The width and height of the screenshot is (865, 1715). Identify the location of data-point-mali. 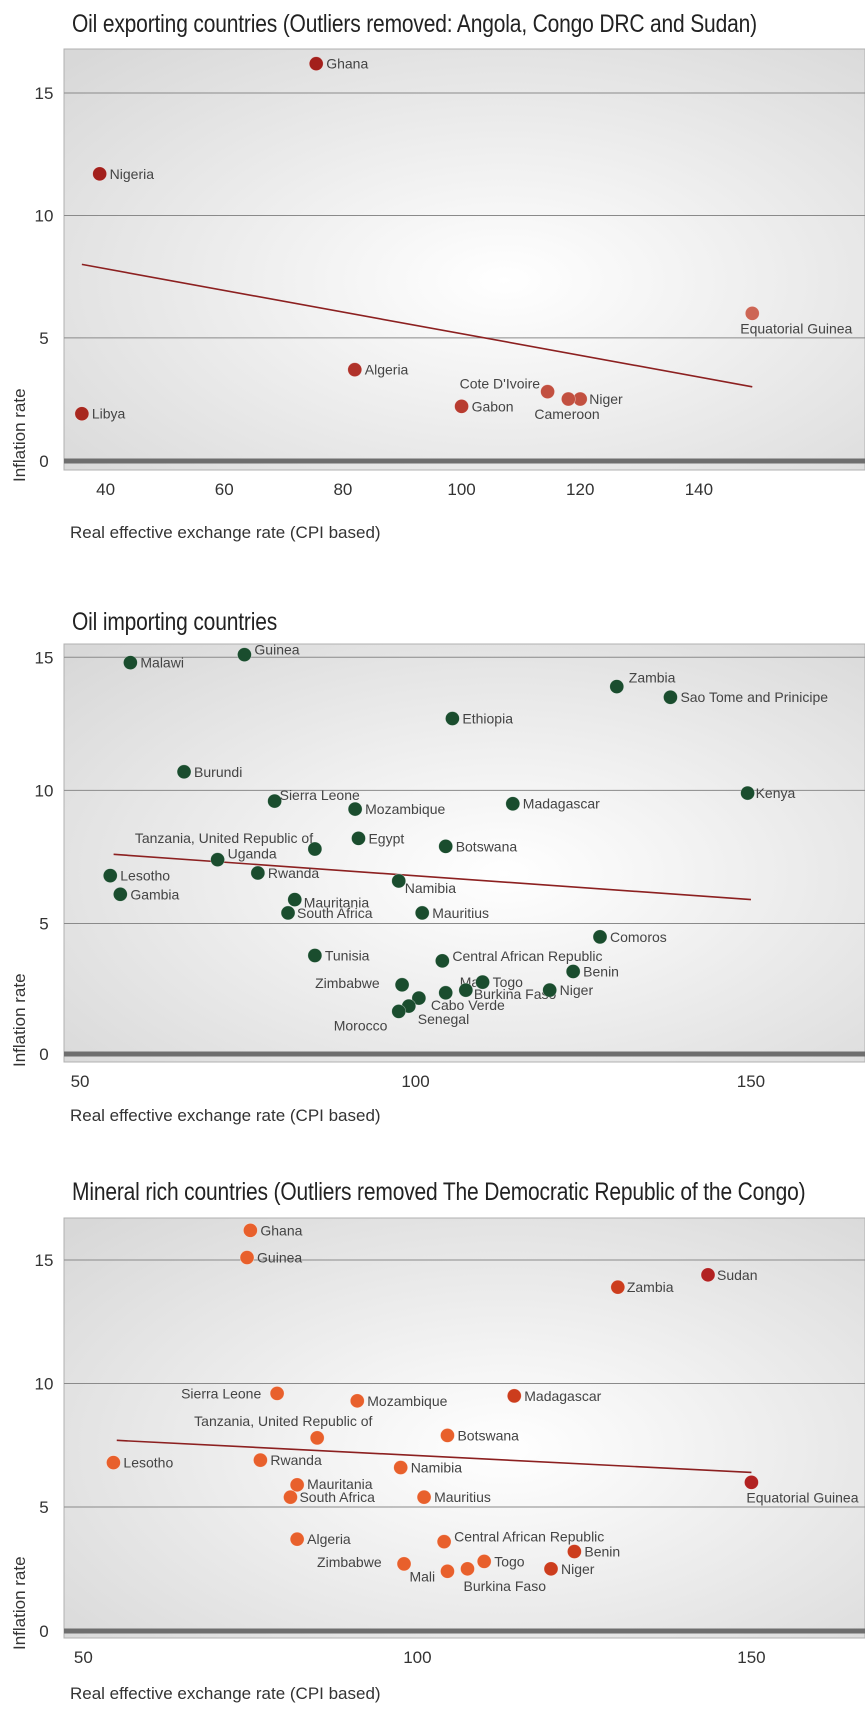
(447, 1571).